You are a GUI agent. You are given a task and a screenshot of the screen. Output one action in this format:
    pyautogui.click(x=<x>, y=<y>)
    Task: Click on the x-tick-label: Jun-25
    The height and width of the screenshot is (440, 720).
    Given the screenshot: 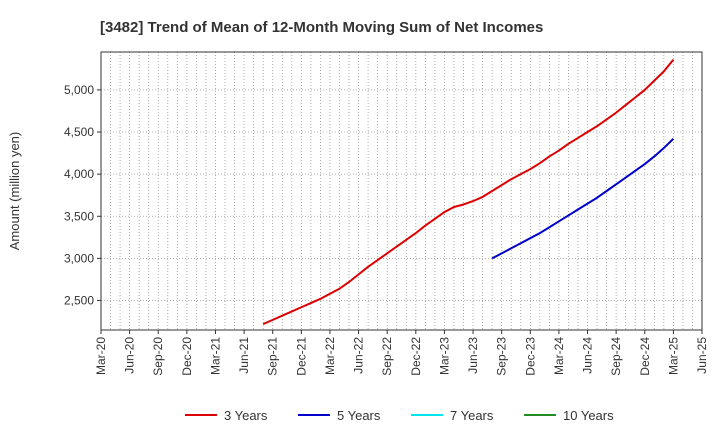 What is the action you would take?
    pyautogui.click(x=702, y=355)
    